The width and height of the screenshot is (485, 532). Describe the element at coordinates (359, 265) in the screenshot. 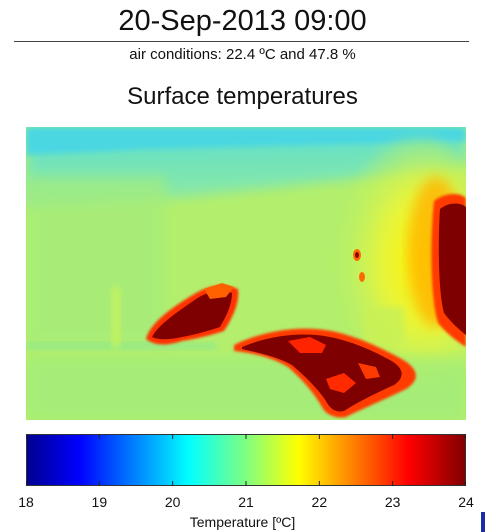

I see `hot-spot-small-right` at that location.